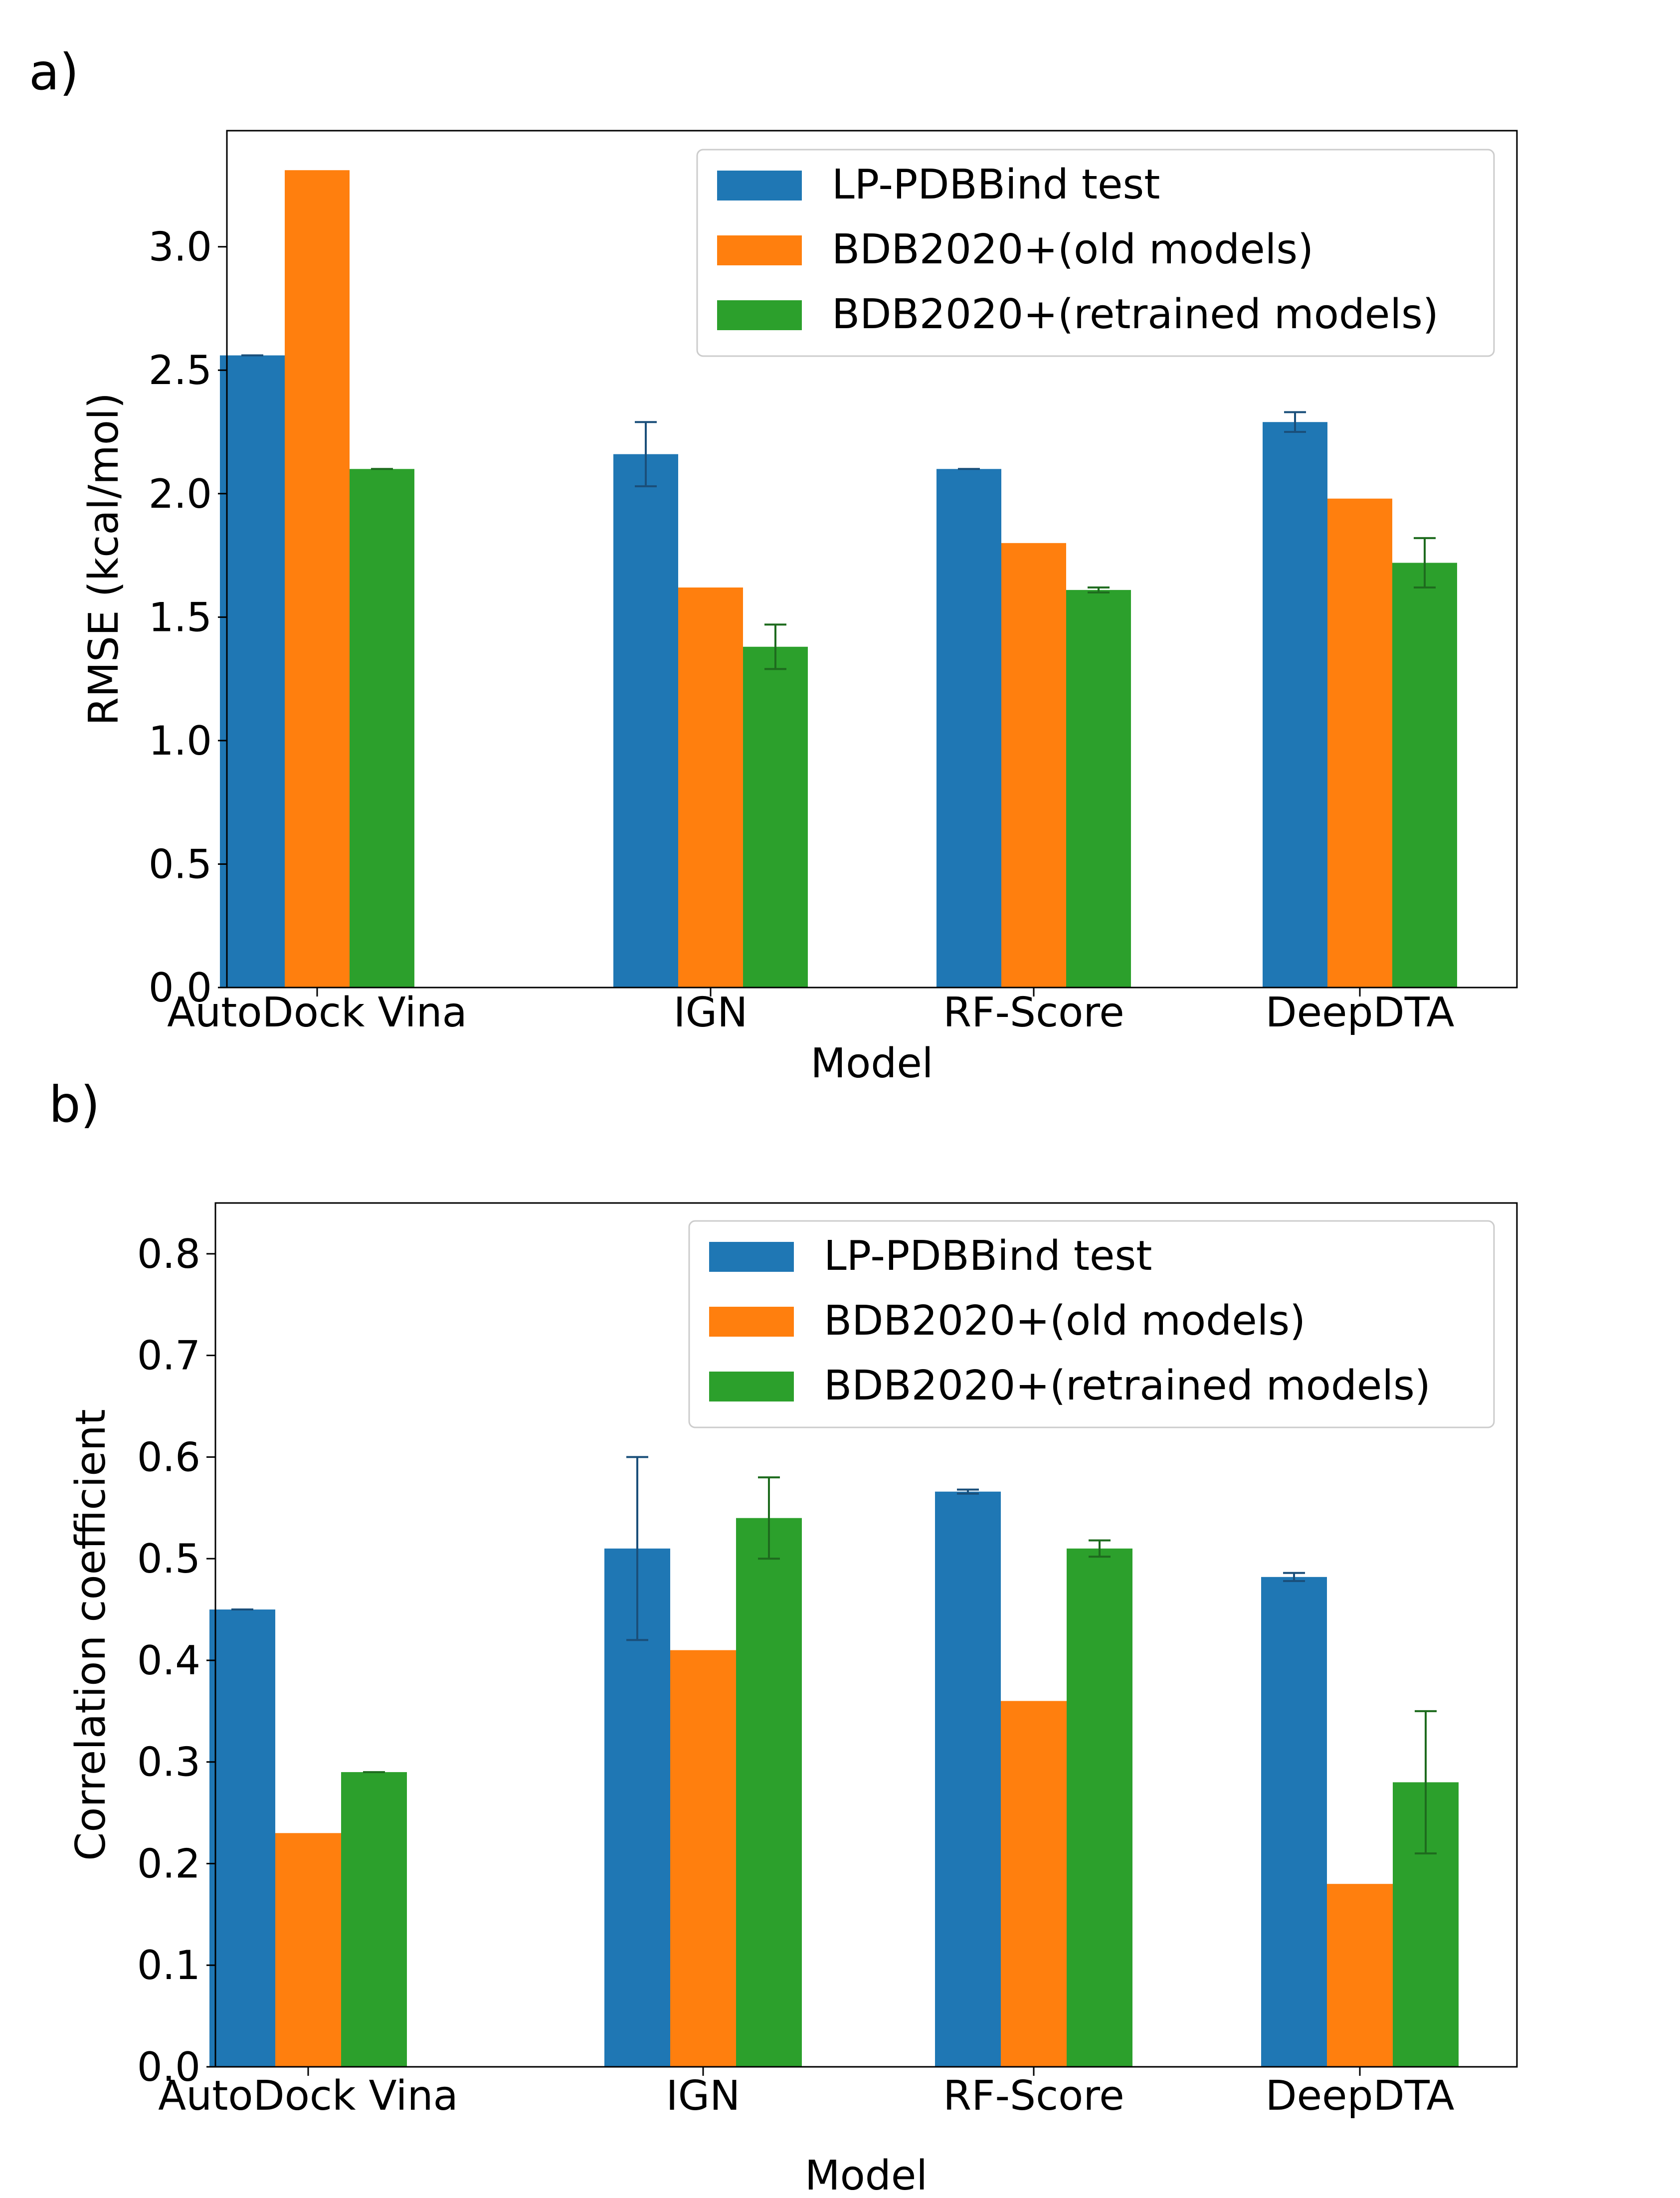  What do you see at coordinates (252, 671) in the screenshot?
I see `a-bar-lp-pdbbind-test-autodock-vina` at bounding box center [252, 671].